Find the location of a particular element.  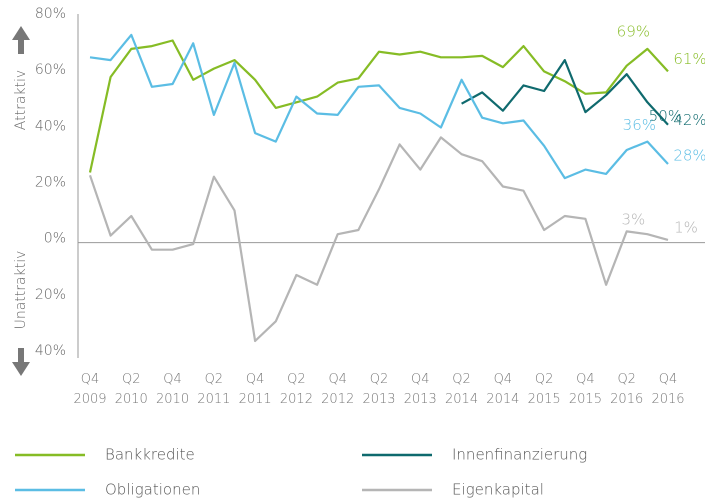

y-tick-label: 0% is located at coordinates (55, 239).